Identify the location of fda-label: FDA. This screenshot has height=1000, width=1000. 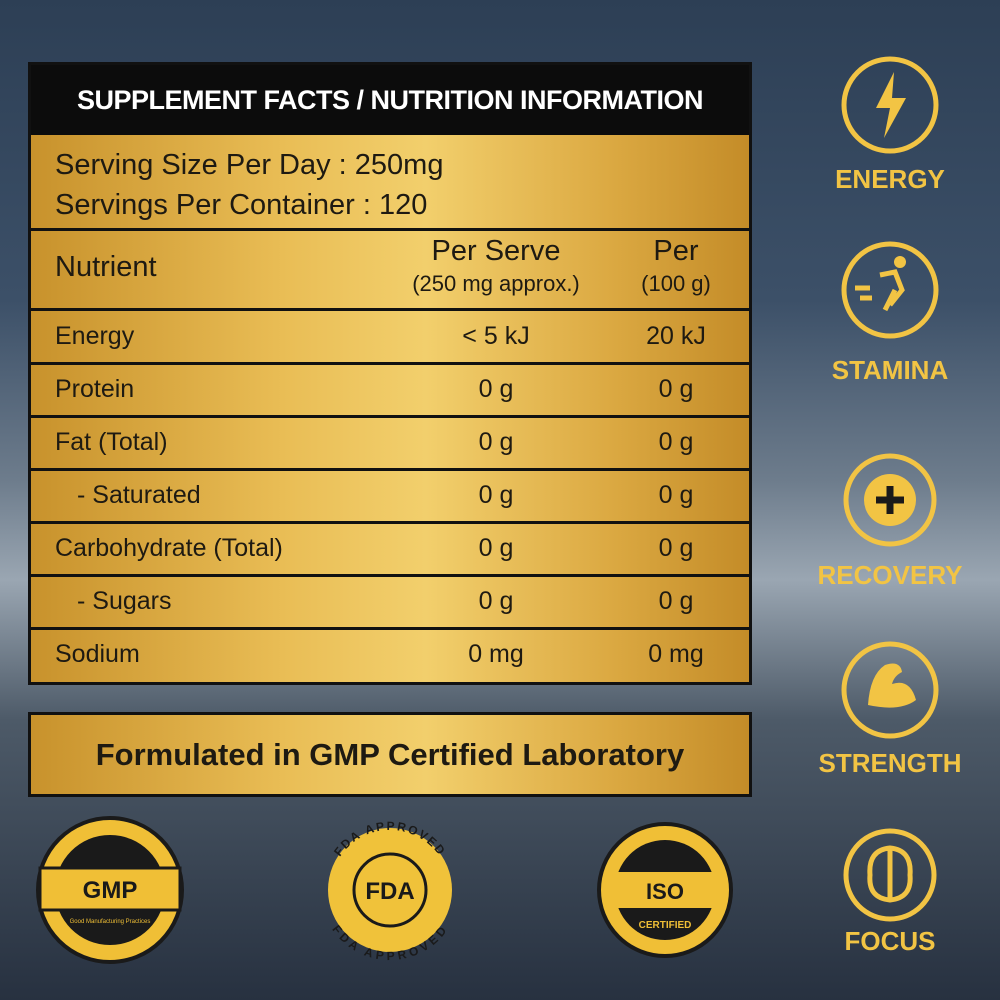
(389, 891).